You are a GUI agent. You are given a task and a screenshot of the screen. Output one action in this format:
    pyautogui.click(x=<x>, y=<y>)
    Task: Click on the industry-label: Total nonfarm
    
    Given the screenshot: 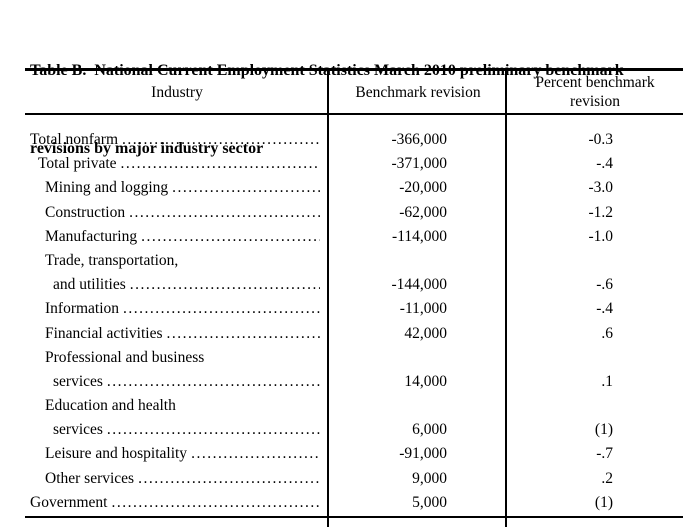 What is the action you would take?
    pyautogui.click(x=74, y=139)
    